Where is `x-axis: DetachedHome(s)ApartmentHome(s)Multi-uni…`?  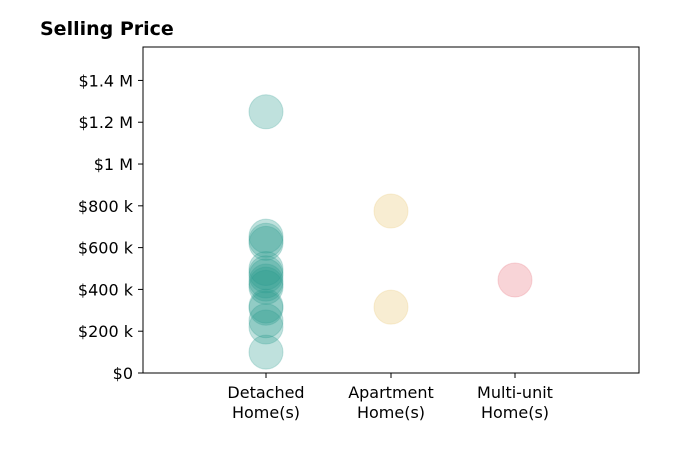
x-axis: DetachedHome(s)ApartmentHome(s)Multi-uni… is located at coordinates (390, 397).